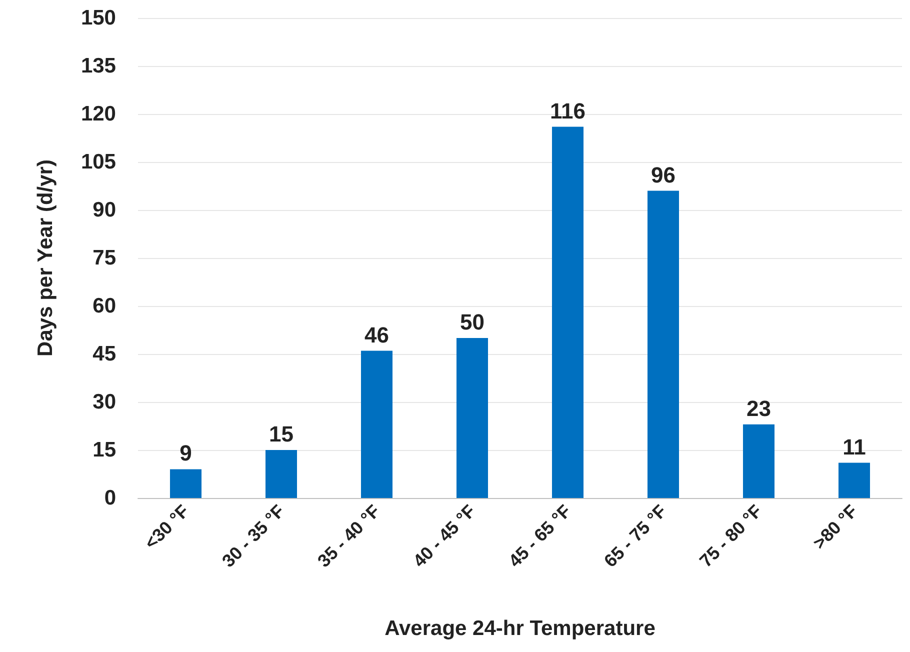  Describe the element at coordinates (253, 536) in the screenshot. I see `x-tick-label: 30 - 35 °F` at that location.